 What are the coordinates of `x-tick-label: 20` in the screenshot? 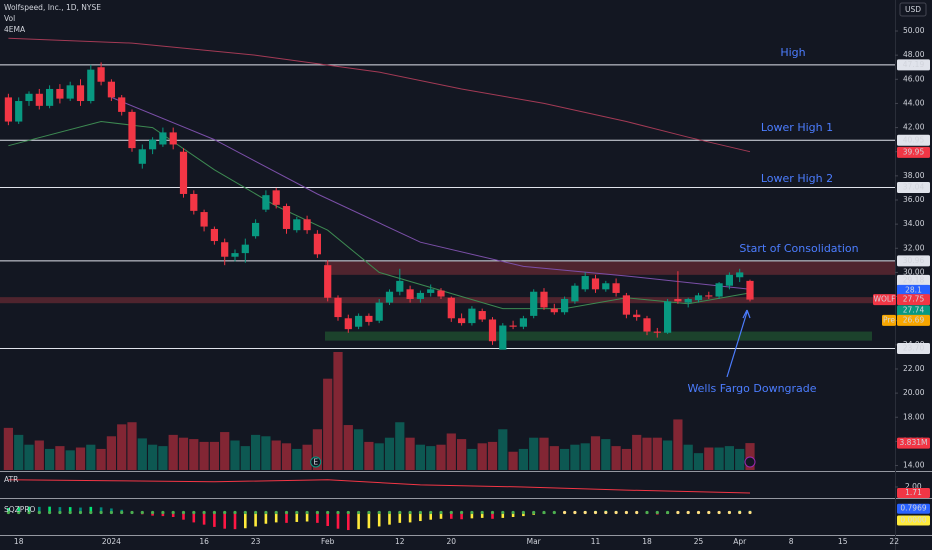 It's located at (452, 541).